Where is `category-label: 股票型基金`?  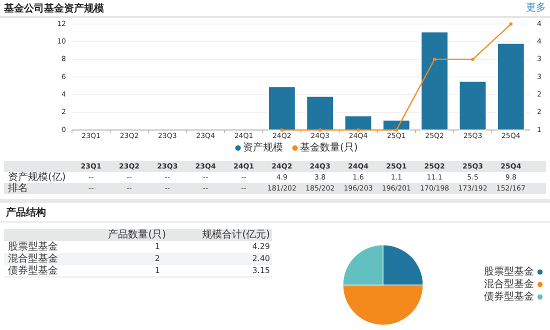
category-label: 股票型基金 is located at coordinates (33, 246).